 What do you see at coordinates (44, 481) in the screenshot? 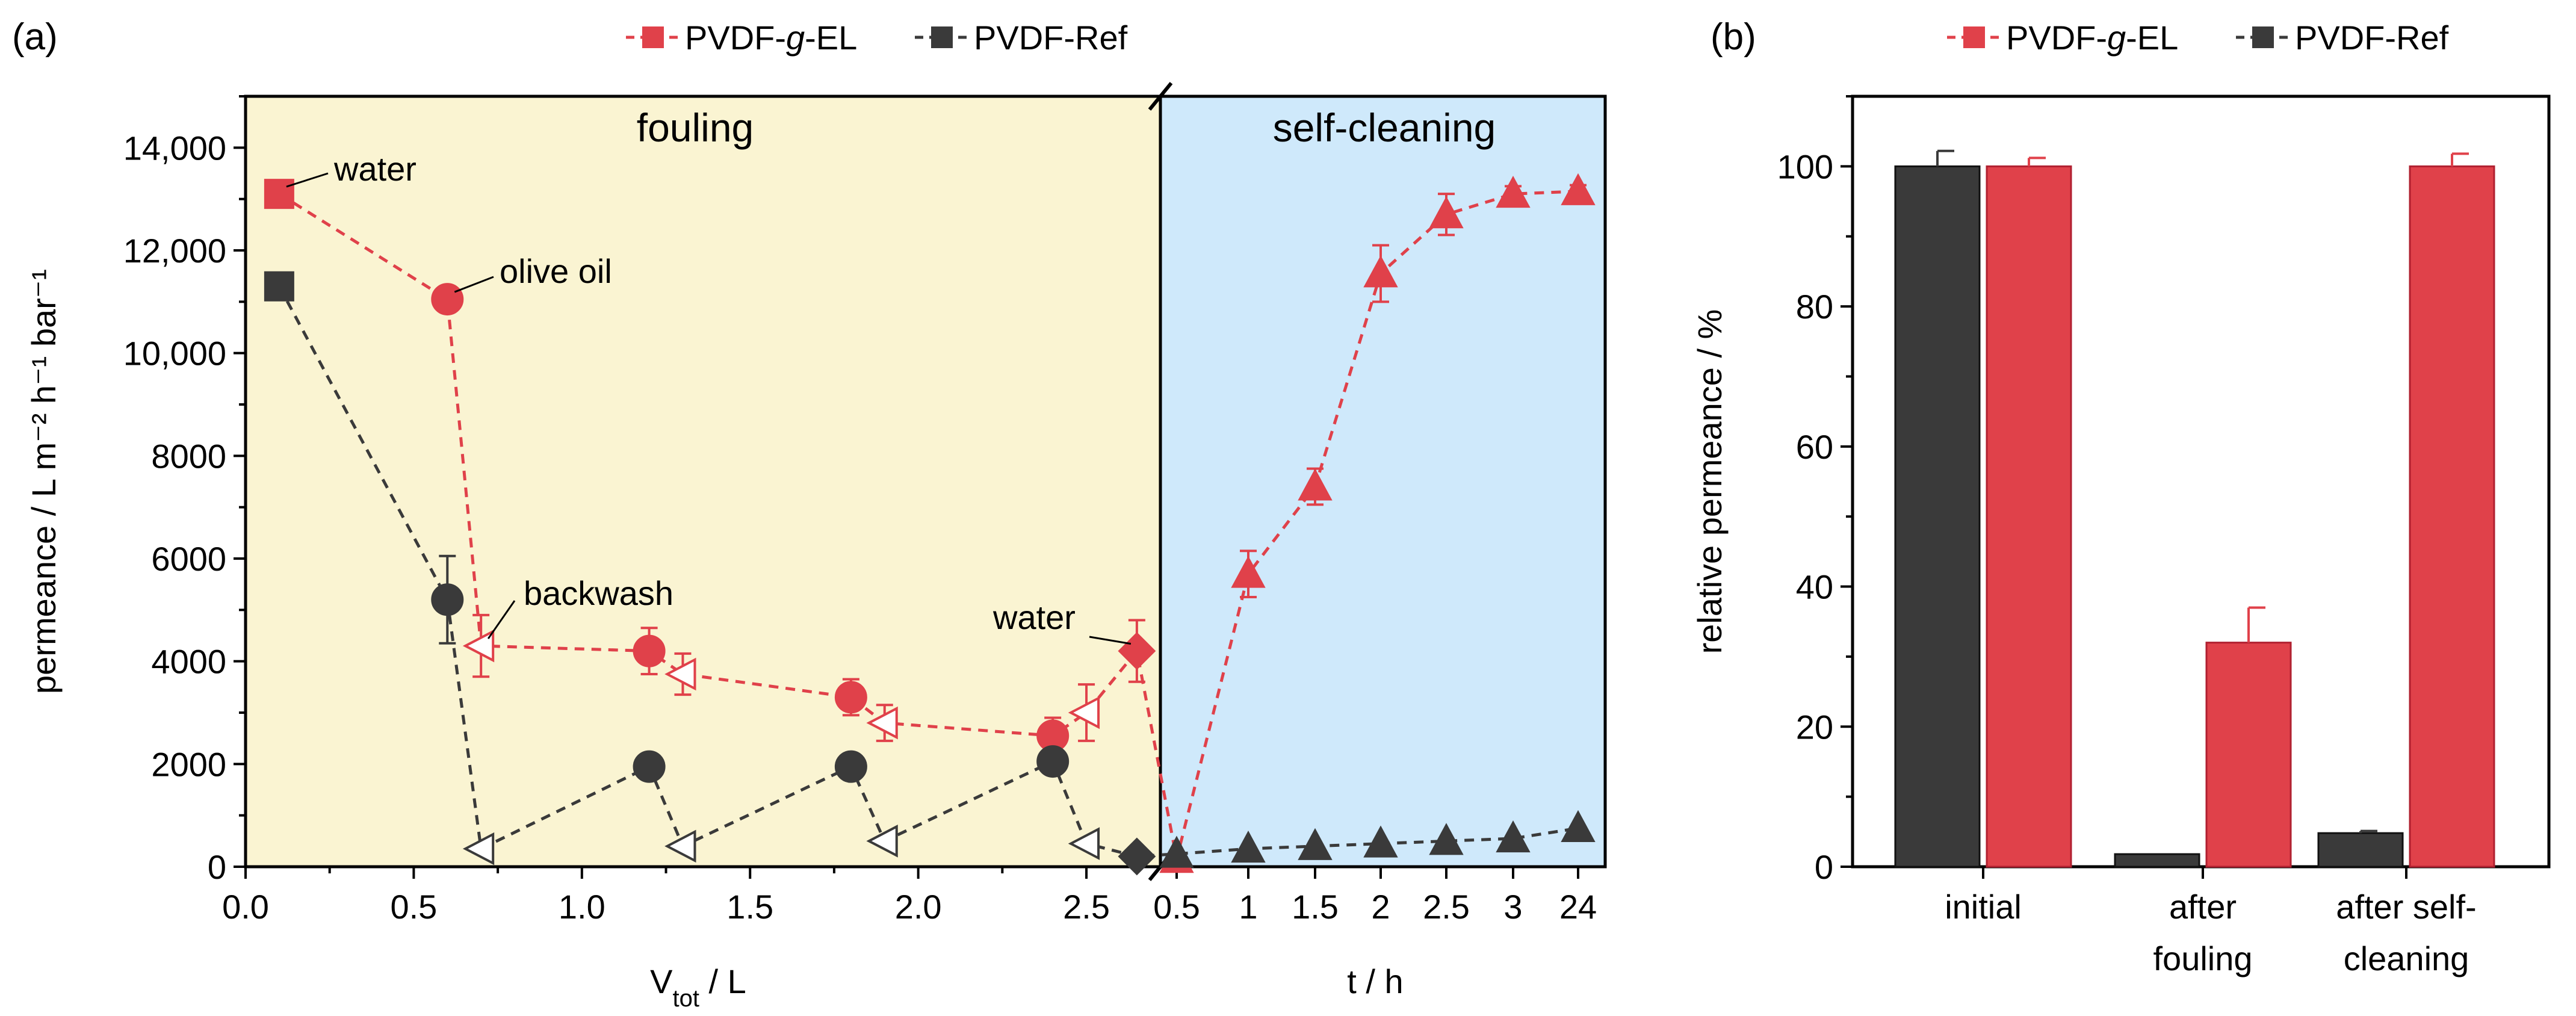
I see `y-axis-label: permeance / L m⁻² h⁻¹ bar⁻¹` at bounding box center [44, 481].